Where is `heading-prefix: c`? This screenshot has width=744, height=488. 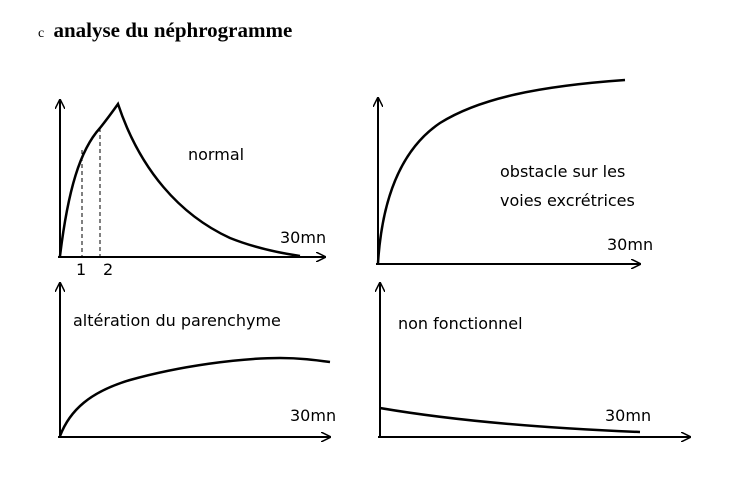 heading-prefix: c is located at coordinates (41, 33).